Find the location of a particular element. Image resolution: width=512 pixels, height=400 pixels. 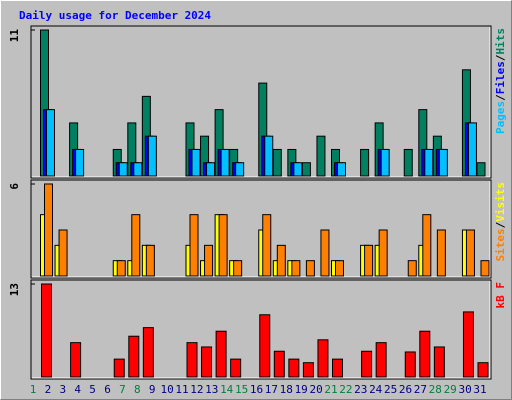

legend-entry: Files is located at coordinates (500, 77).